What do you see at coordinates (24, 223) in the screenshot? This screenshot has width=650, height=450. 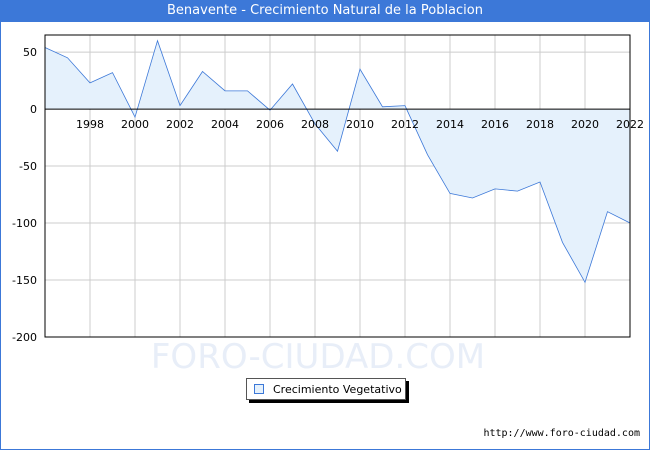 I see `y-tick-label: -100` at bounding box center [24, 223].